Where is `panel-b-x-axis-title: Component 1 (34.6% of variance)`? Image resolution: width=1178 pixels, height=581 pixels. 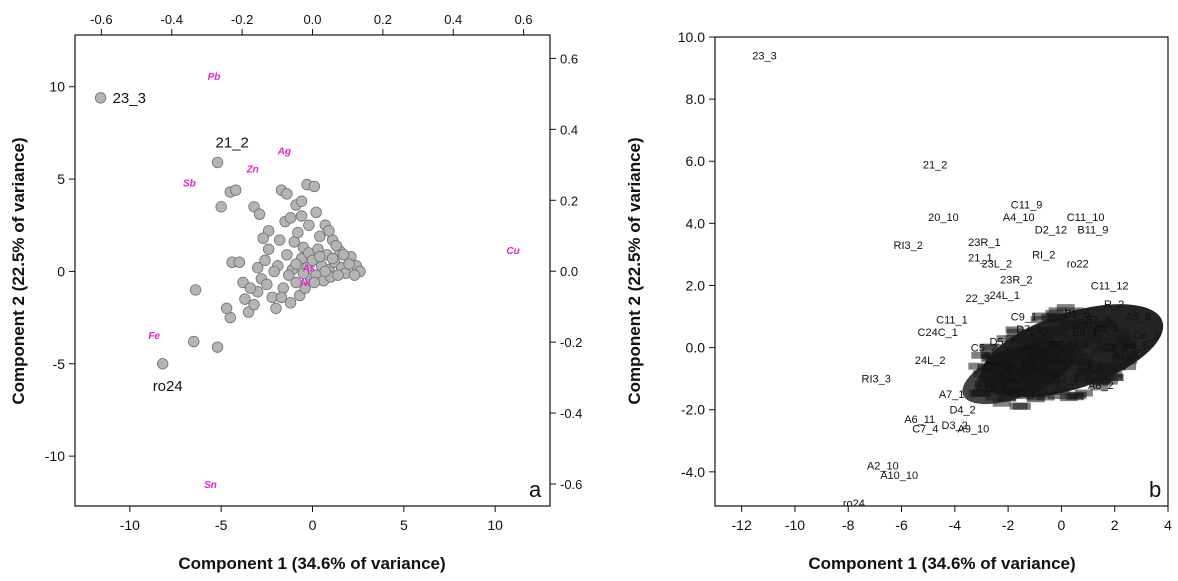 panel-b-x-axis-title: Component 1 (34.6% of variance) is located at coordinates (941, 563).